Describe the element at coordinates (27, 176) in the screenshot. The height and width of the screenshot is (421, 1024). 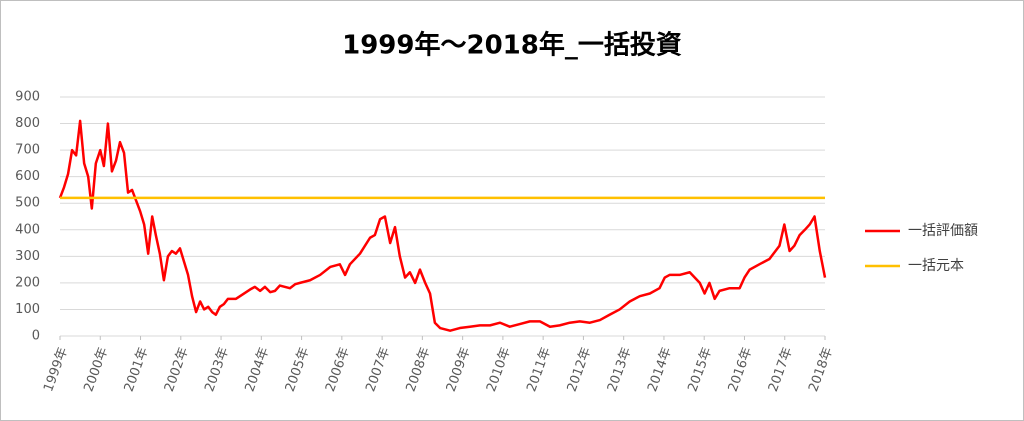
I see `y-tick-label: 600` at that location.